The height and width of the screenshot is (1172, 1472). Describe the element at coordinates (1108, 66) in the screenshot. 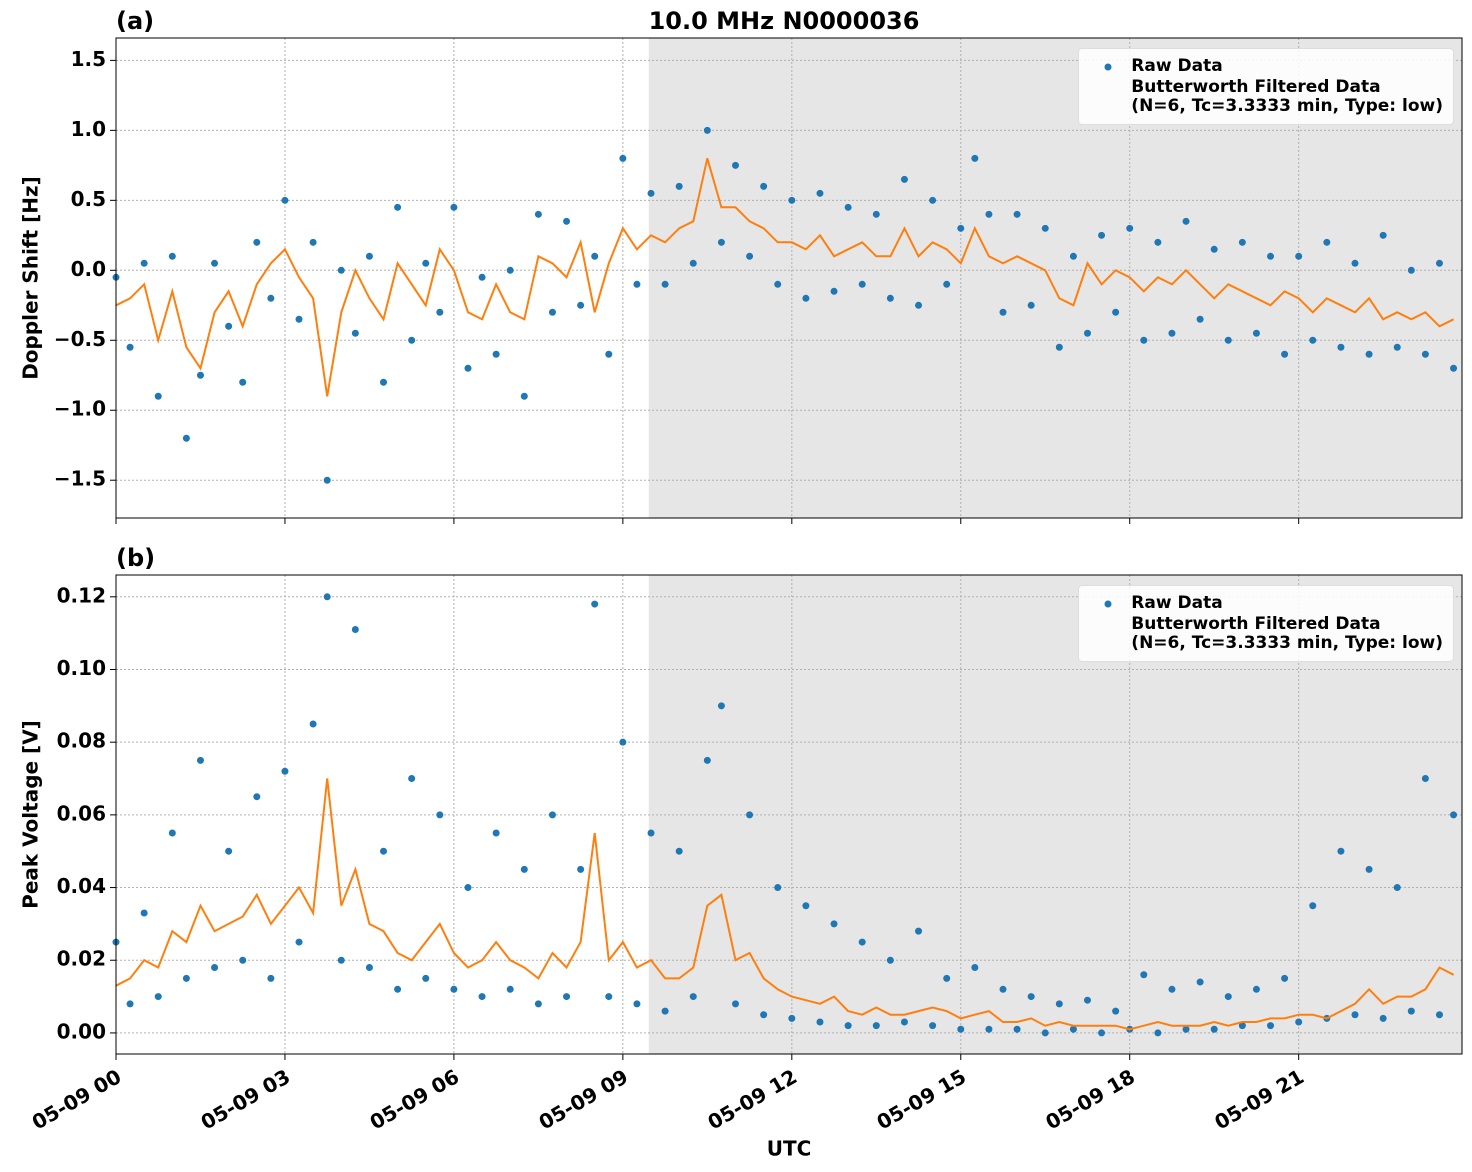

I see `legend-key` at that location.